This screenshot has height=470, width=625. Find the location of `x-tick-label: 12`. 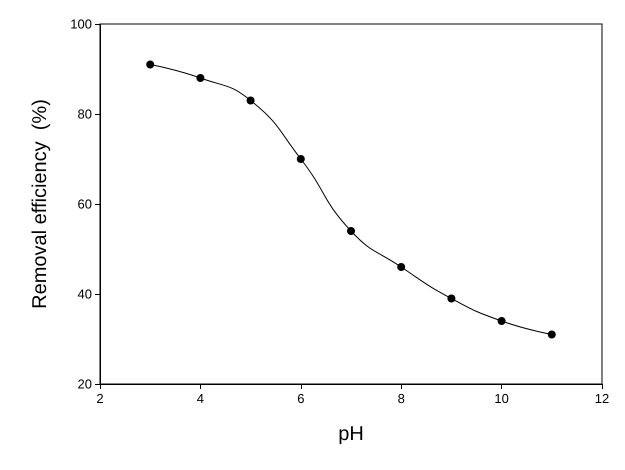

x-tick-label: 12 is located at coordinates (602, 398).